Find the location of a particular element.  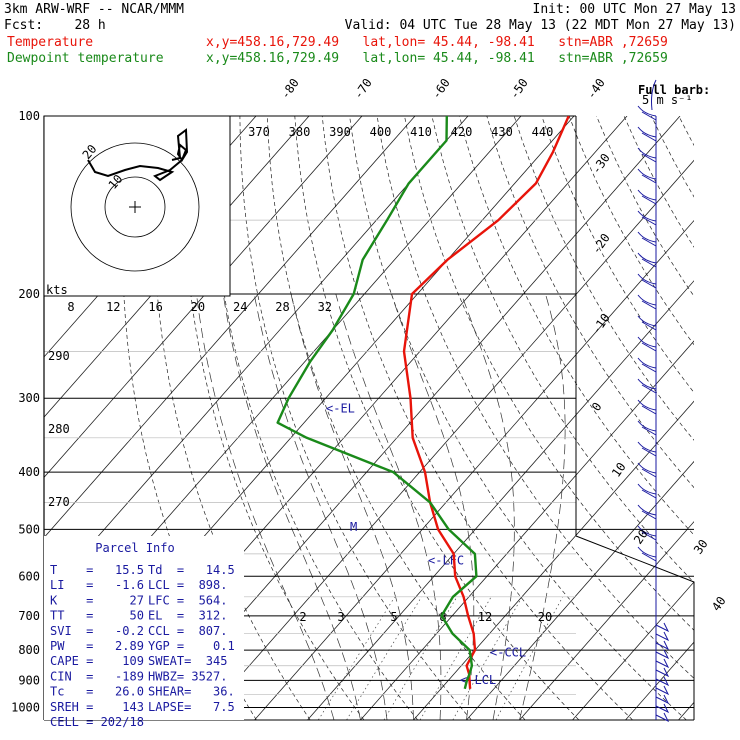

isotherm-line is located at coordinates (659, 680).